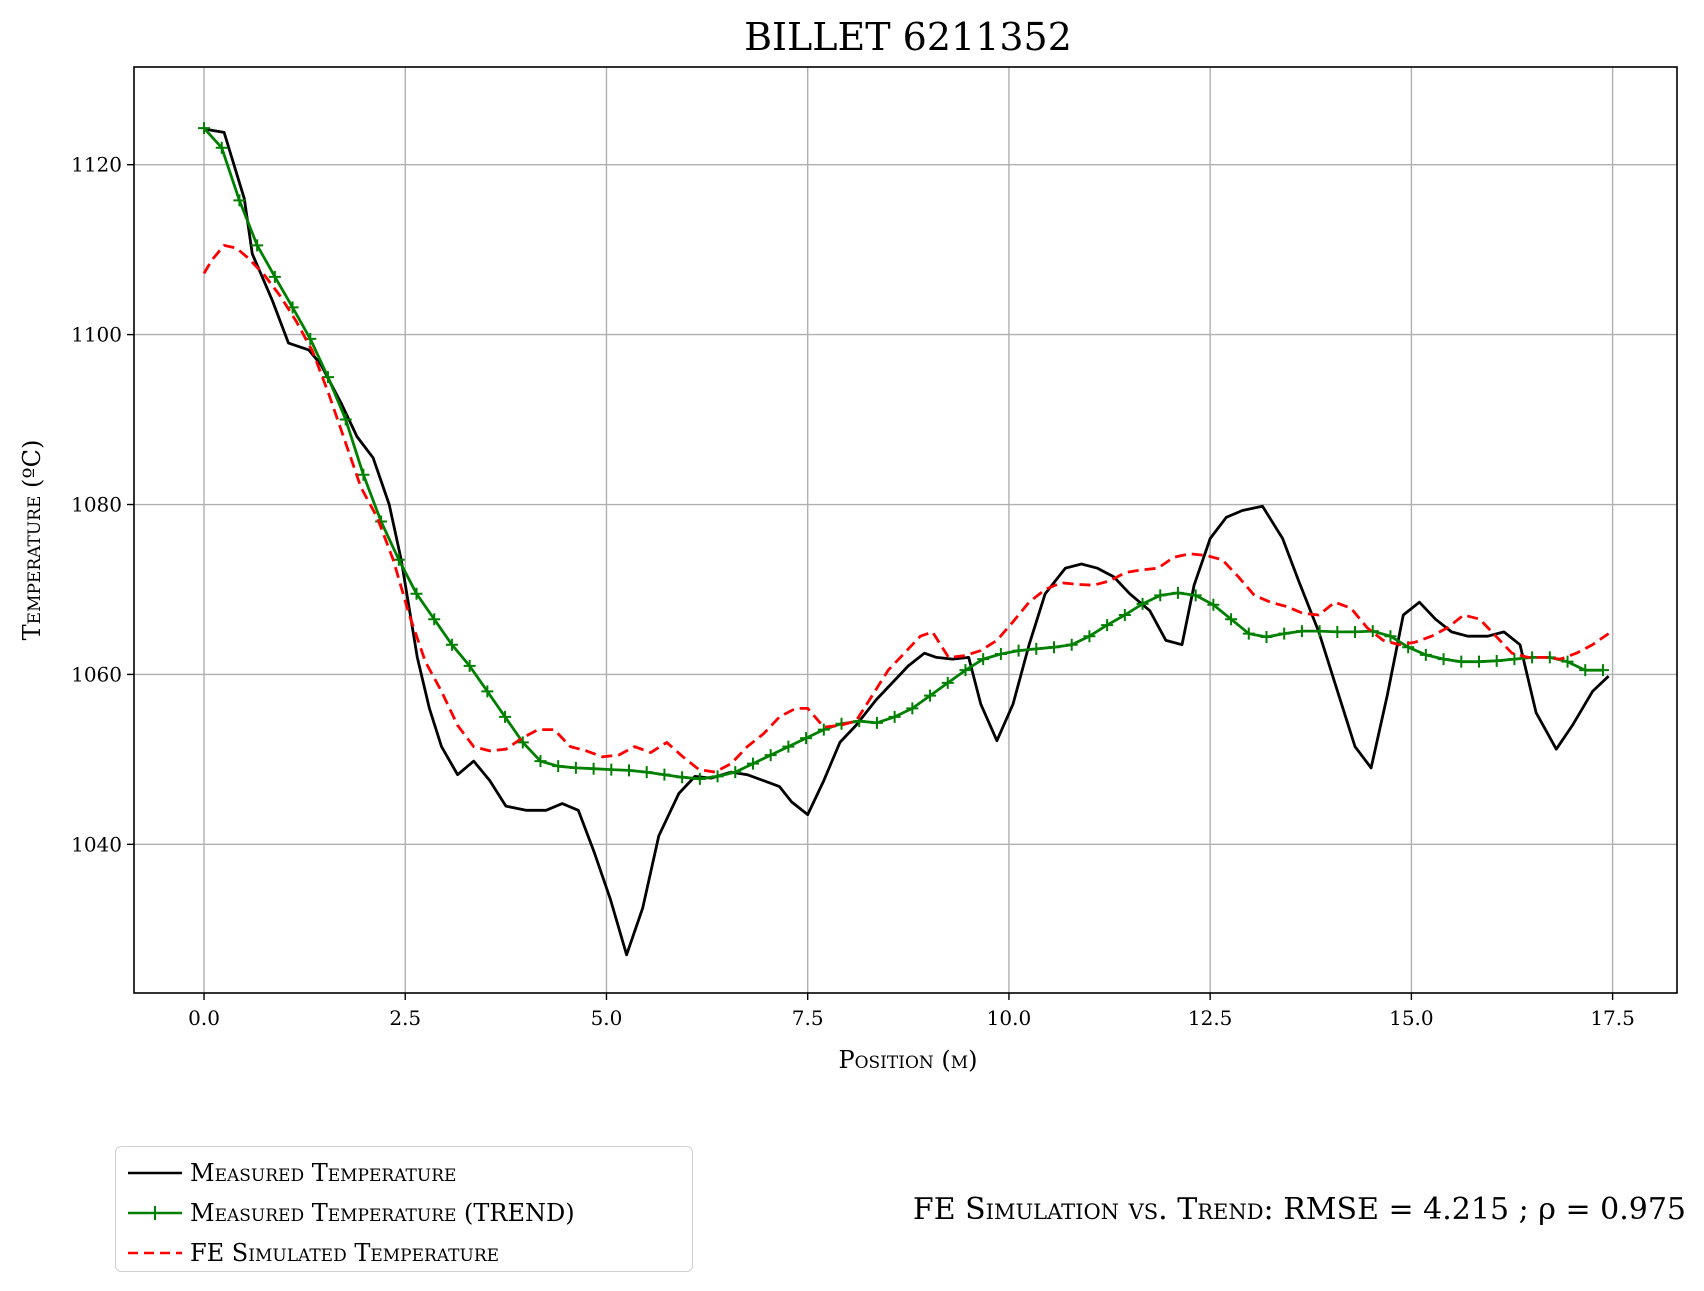  I want to click on stats-rmse: RMSE = 4.215, so click(1396, 1209).